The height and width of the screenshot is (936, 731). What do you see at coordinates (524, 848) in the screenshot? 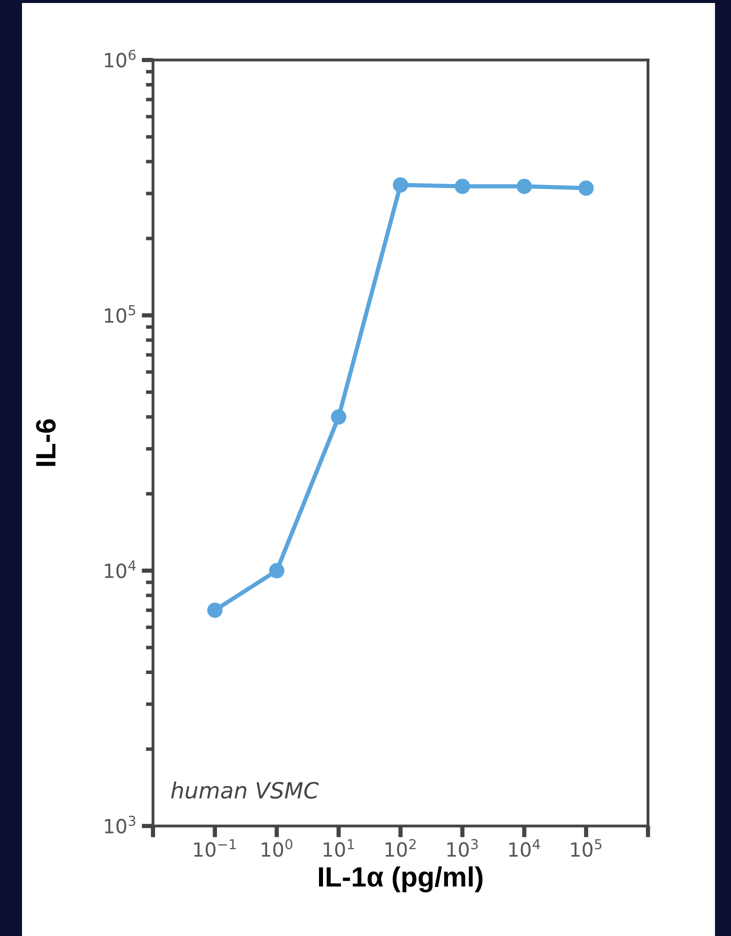
I see `x-tick-label: 10$^{4}$` at bounding box center [524, 848].